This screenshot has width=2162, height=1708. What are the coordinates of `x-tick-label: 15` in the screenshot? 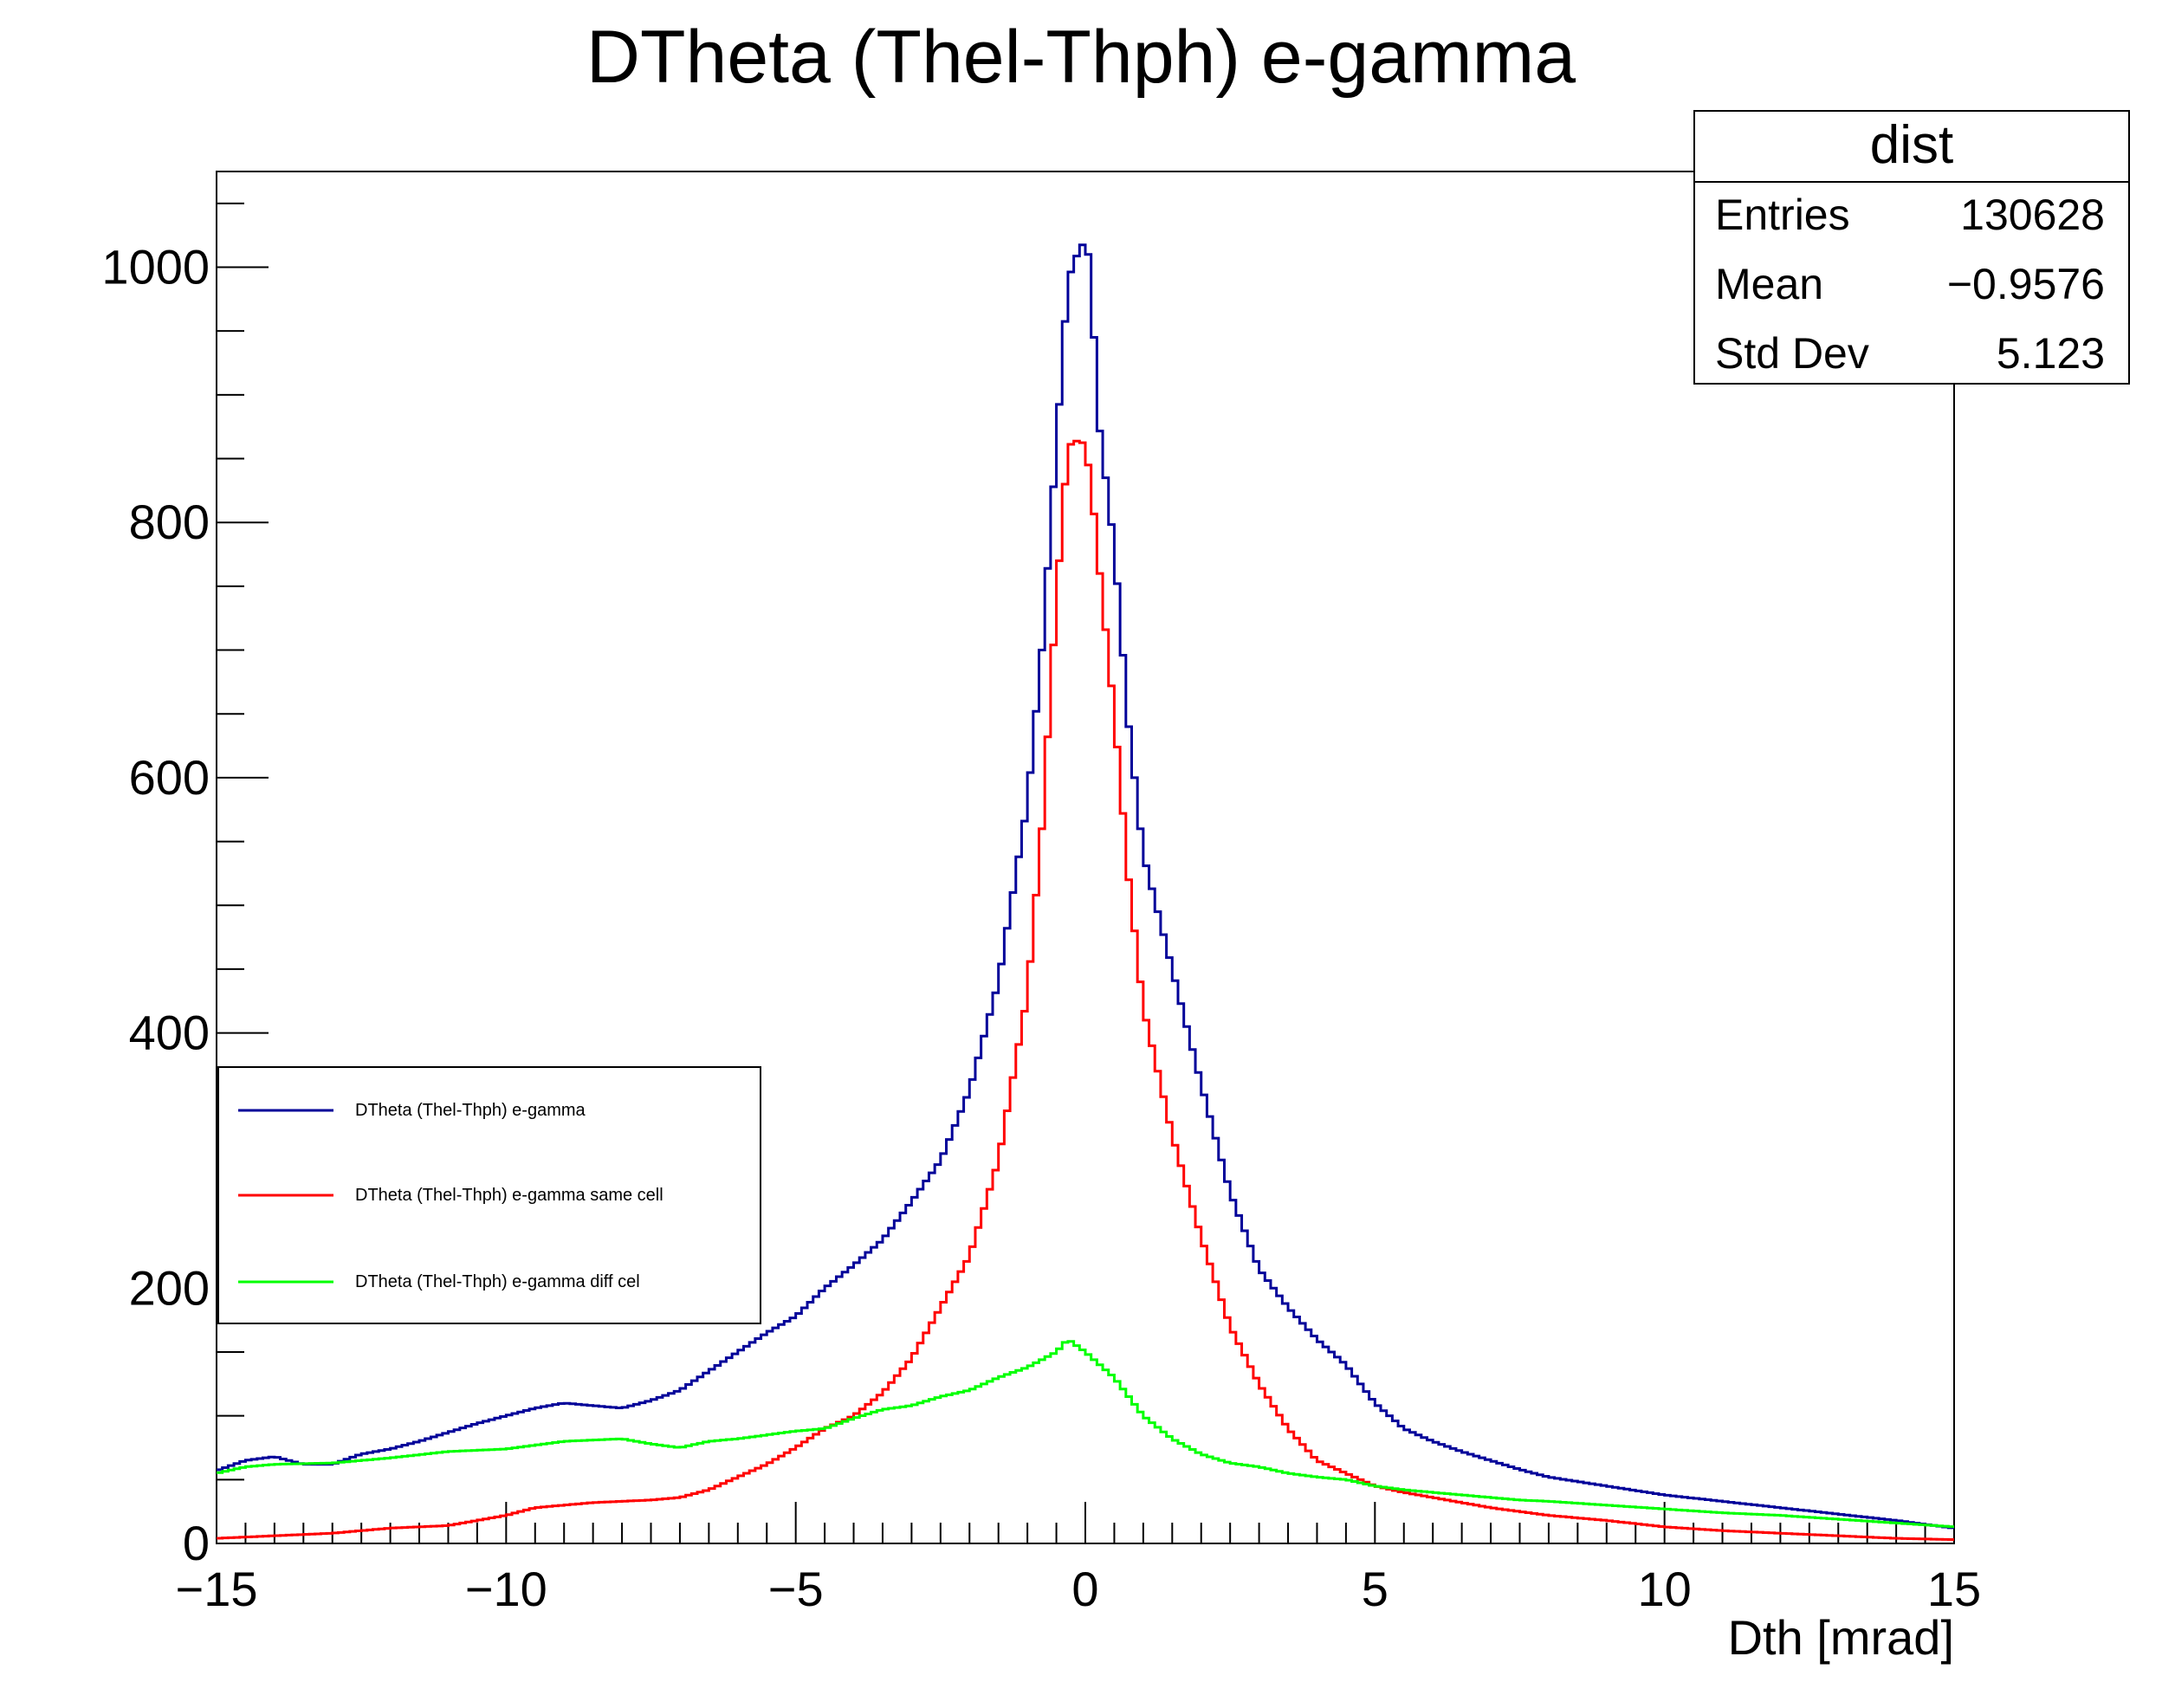 It's located at (1954, 1589).